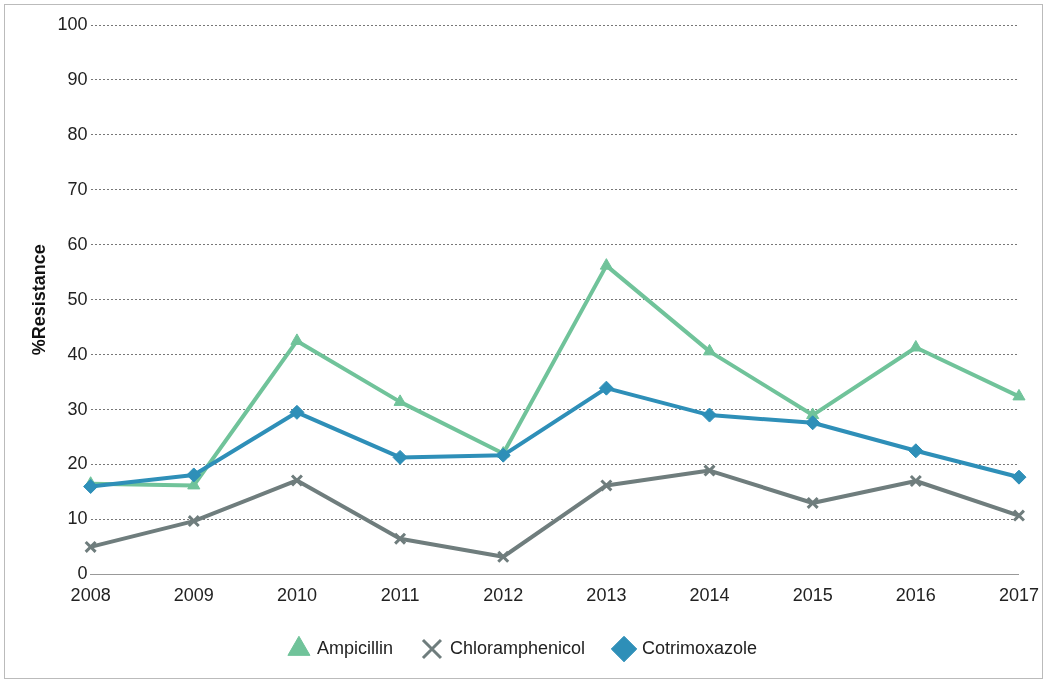 The height and width of the screenshot is (685, 1049). Describe the element at coordinates (296, 595) in the screenshot. I see `x-tick-label: 2010` at that location.